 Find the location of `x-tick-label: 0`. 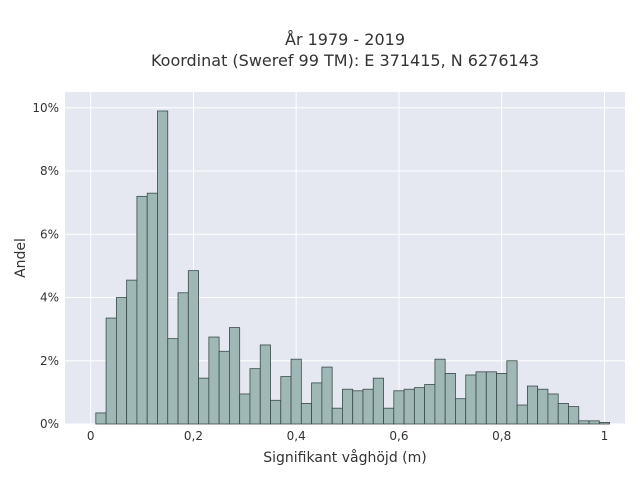

x-tick-label: 0 is located at coordinates (91, 436).